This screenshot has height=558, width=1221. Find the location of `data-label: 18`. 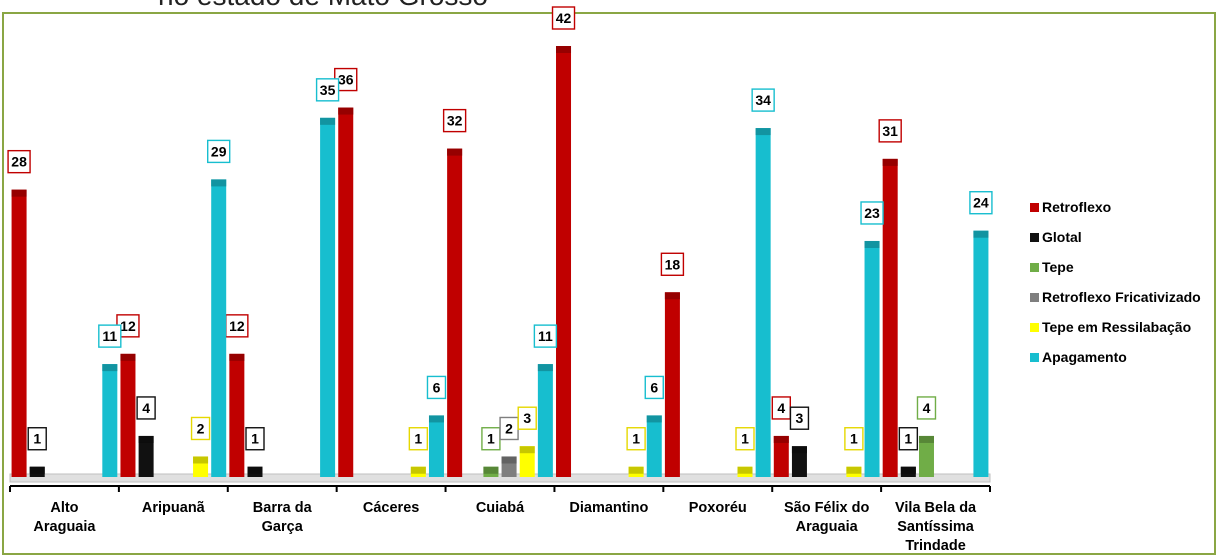

data-label: 18 is located at coordinates (673, 264).